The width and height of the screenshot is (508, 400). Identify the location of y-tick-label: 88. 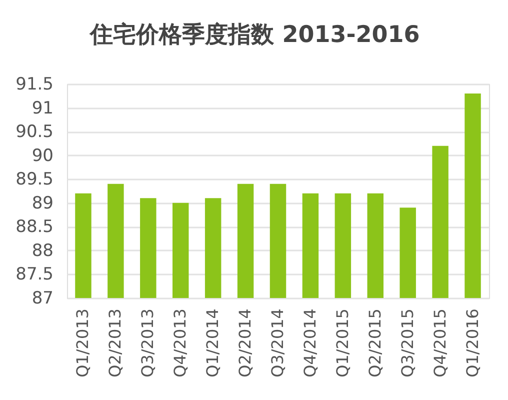
(43, 250).